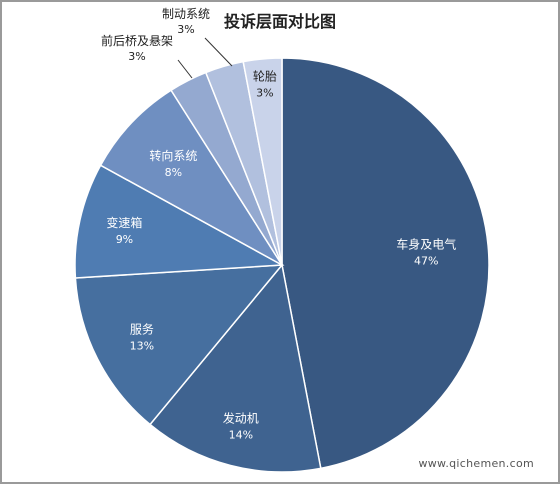  Describe the element at coordinates (426, 243) in the screenshot. I see `slice-label-0: 车身及电气` at that location.